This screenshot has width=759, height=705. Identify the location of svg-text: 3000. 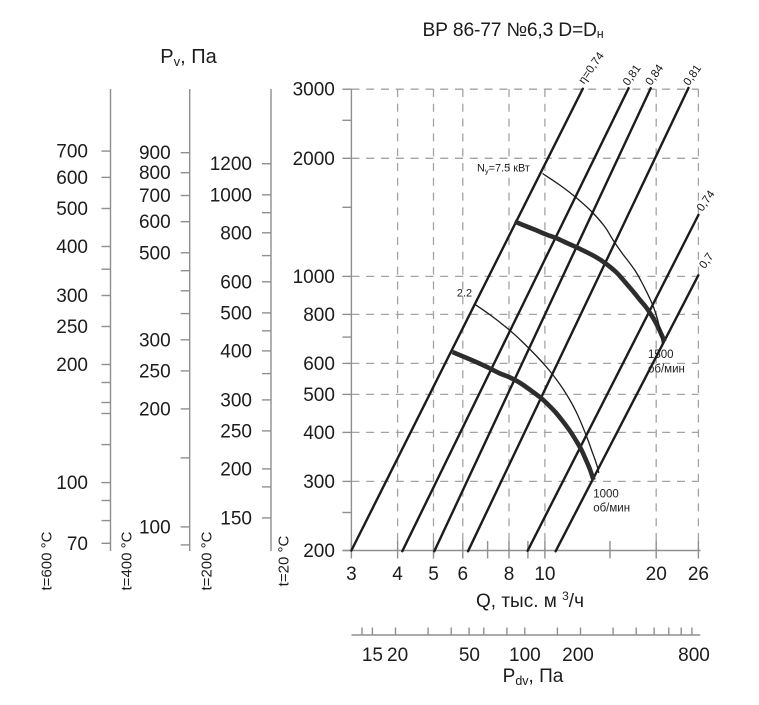
(314, 90).